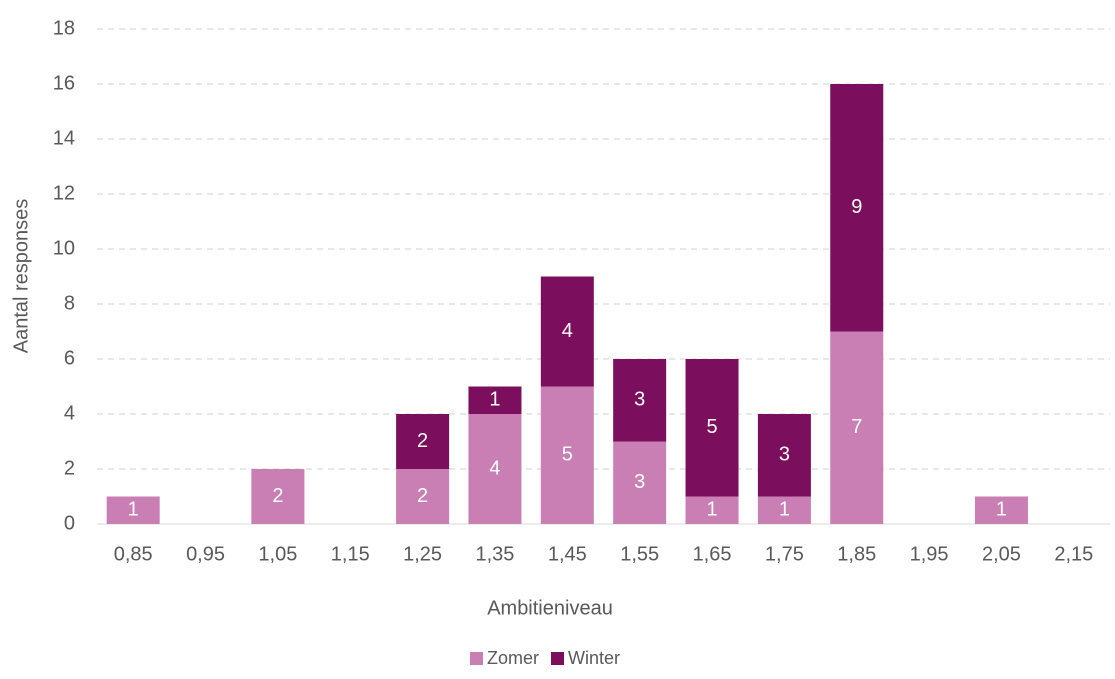 The height and width of the screenshot is (679, 1115). I want to click on x-tick-label: 1,15, so click(350, 554).